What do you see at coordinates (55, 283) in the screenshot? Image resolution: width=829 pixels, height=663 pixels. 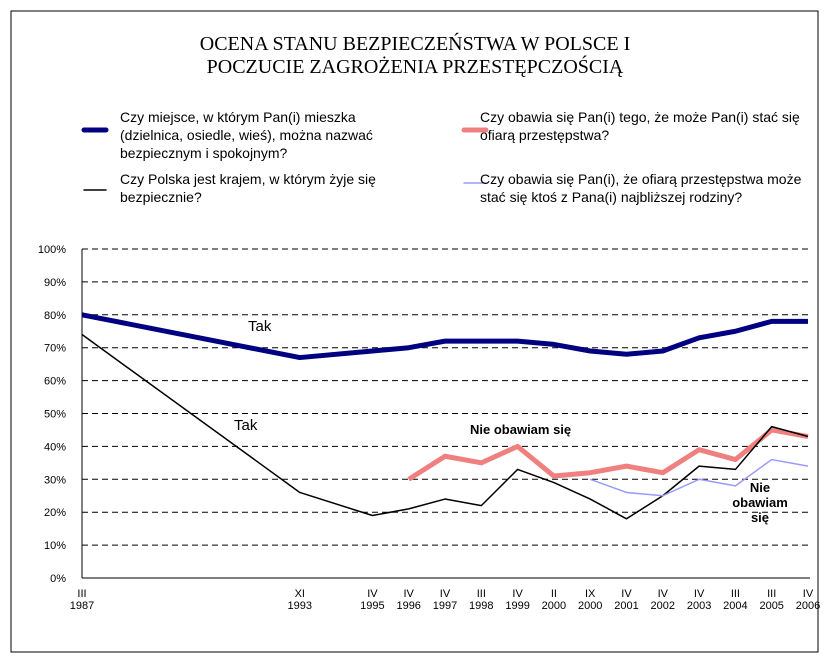 I see `y-tick-label: 90%` at bounding box center [55, 283].